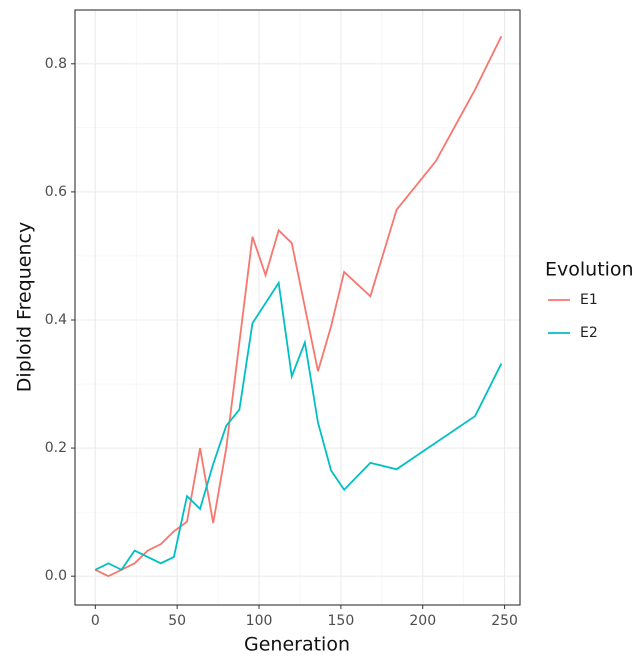 This screenshot has width=639, height=660. Describe the element at coordinates (56, 64) in the screenshot. I see `y-tick-label: 0.8` at that location.